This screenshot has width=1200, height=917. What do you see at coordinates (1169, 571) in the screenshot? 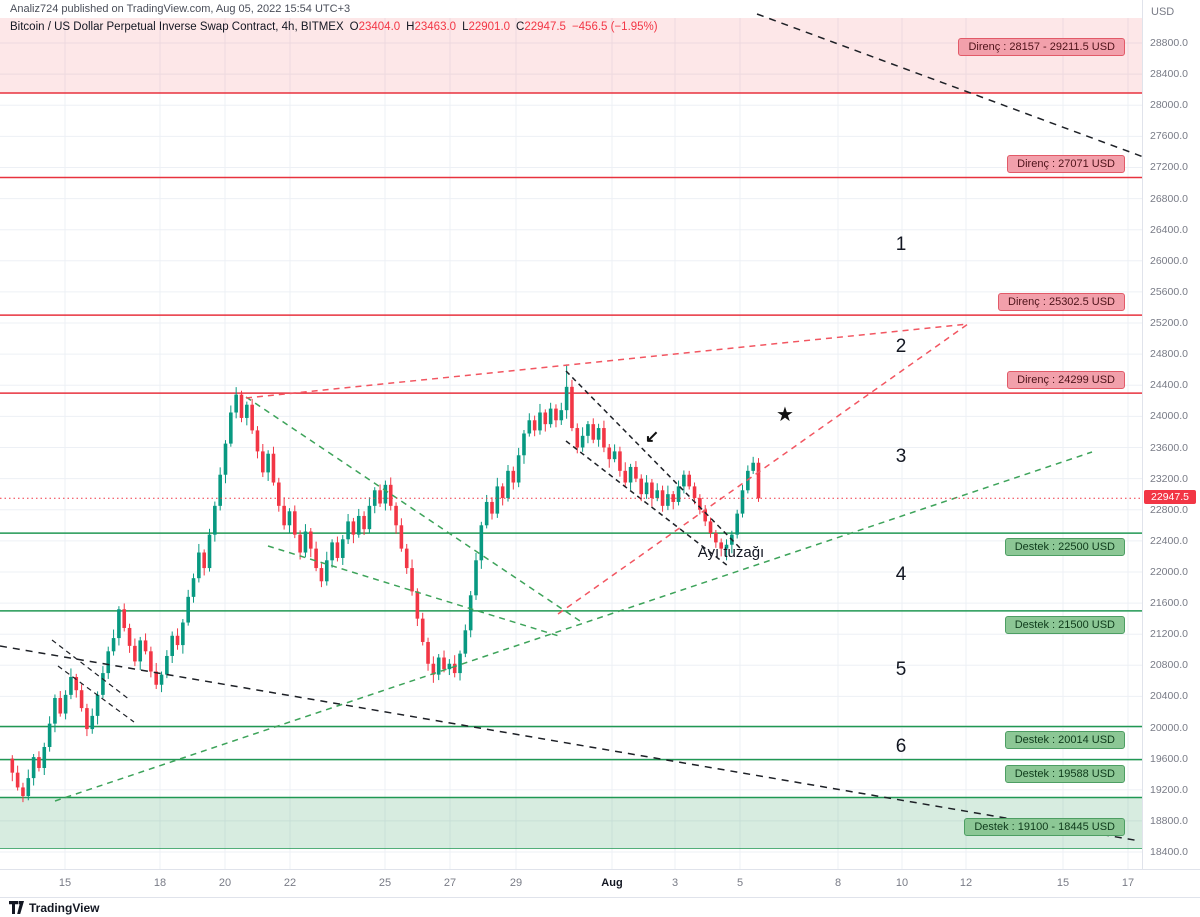
I see `price-tick: 22000.0` at bounding box center [1169, 571].